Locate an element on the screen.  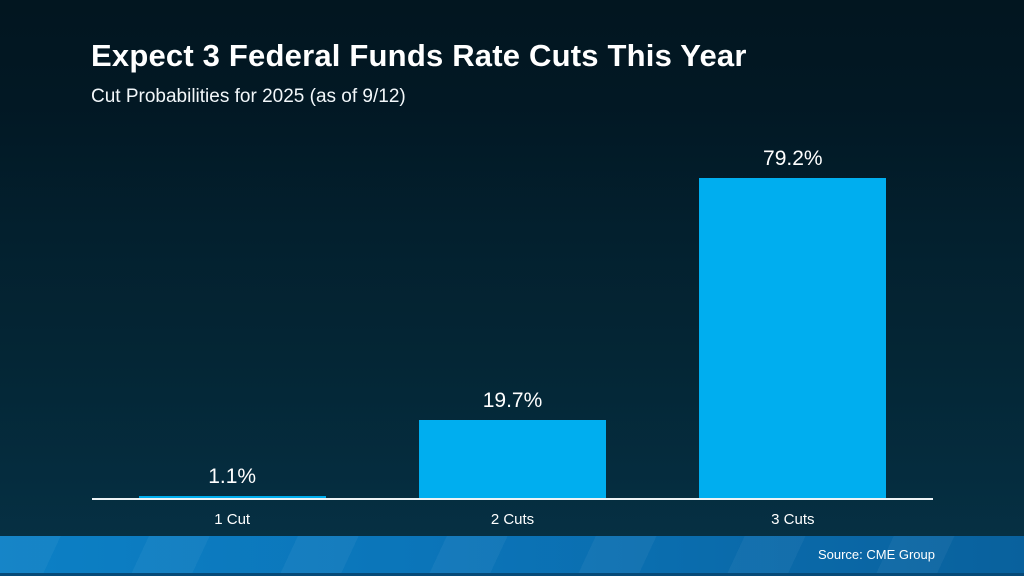
bar-value-label: 79.2% is located at coordinates (793, 158).